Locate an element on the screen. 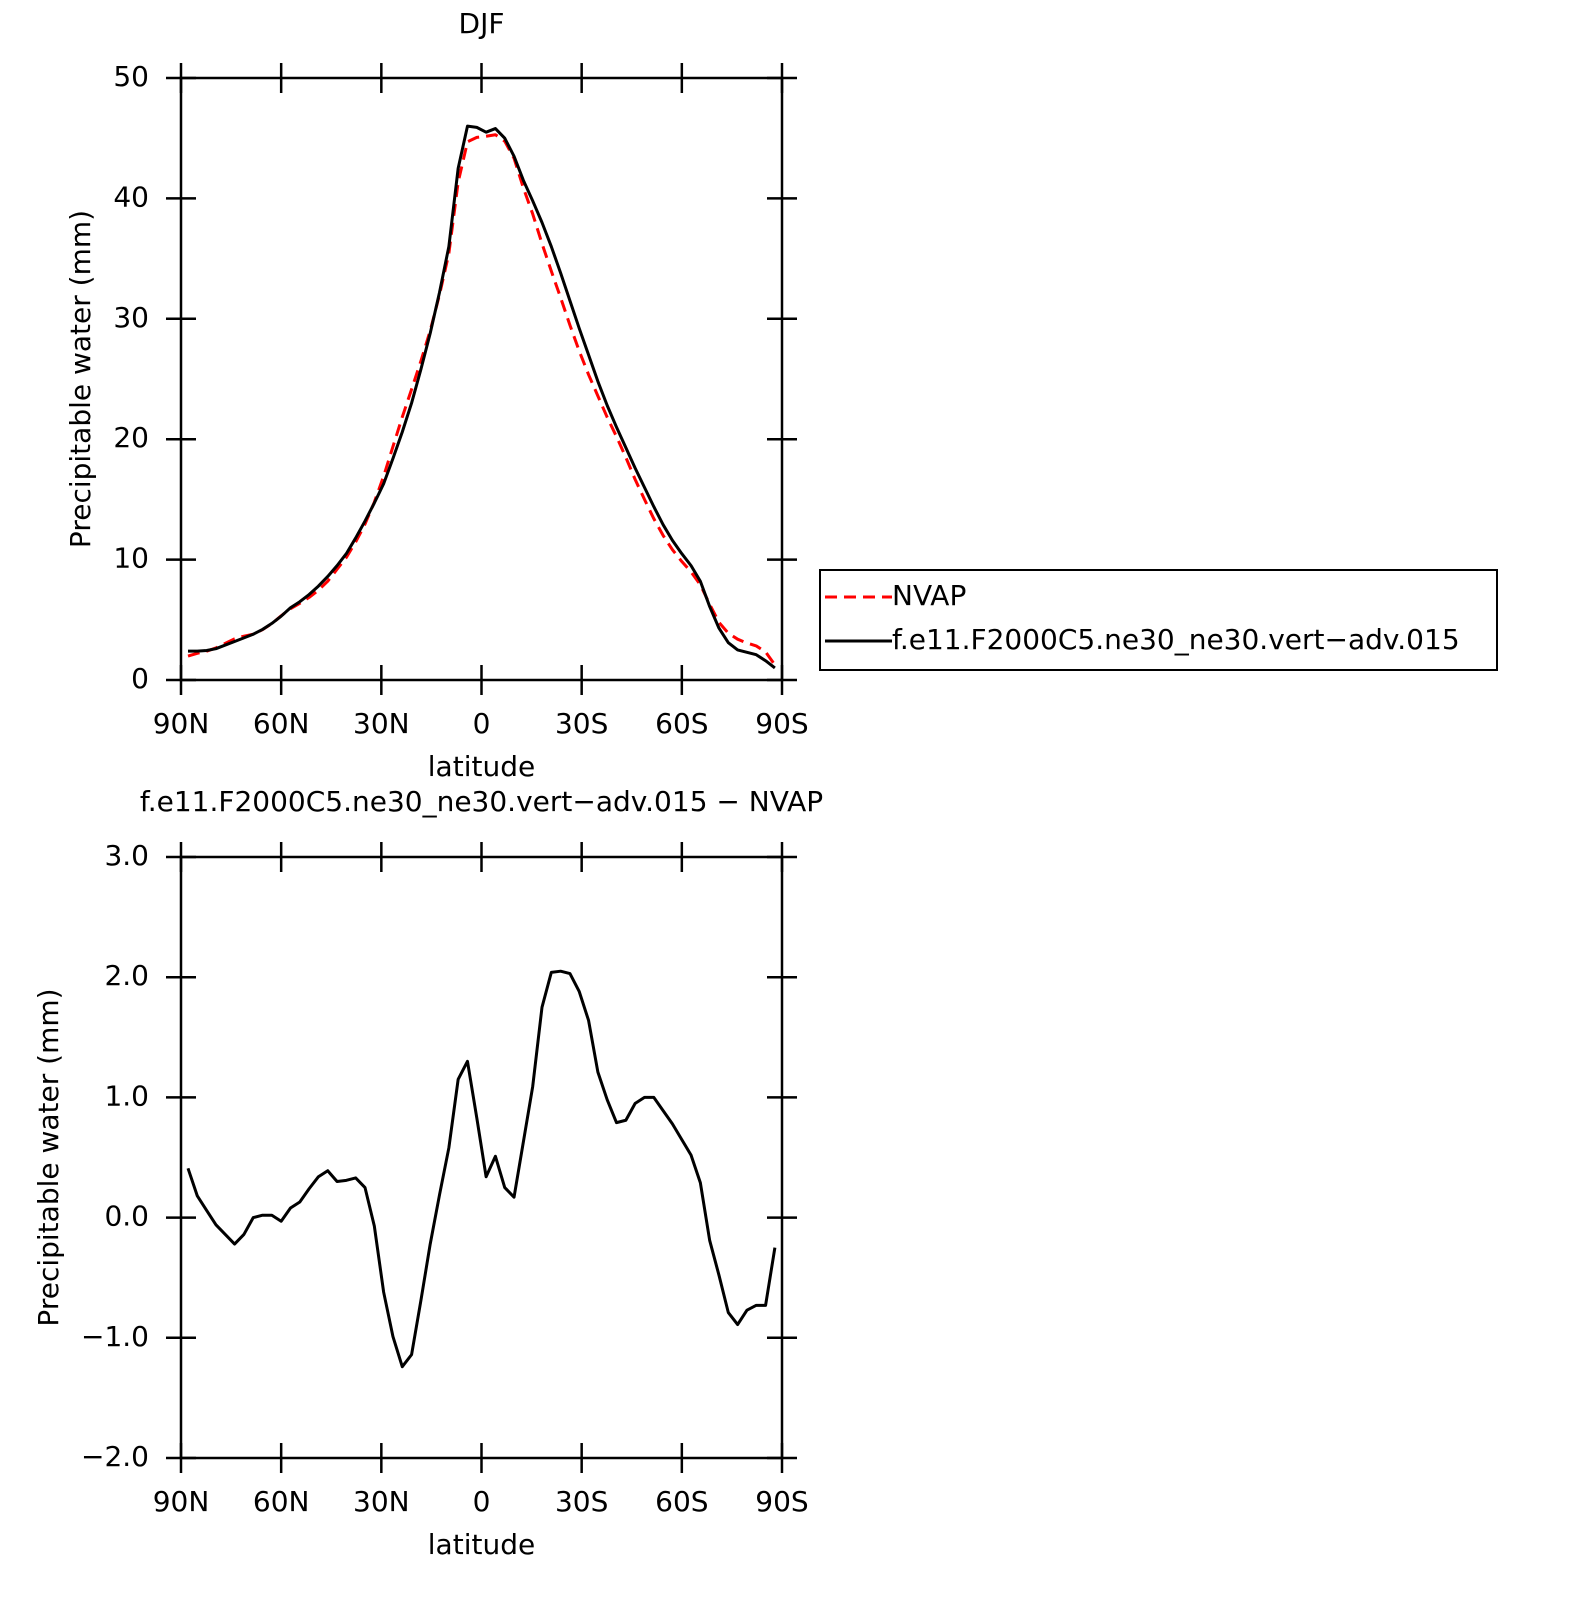 This screenshot has height=1597, width=1595. y-tick-label: 10 is located at coordinates (131, 558).